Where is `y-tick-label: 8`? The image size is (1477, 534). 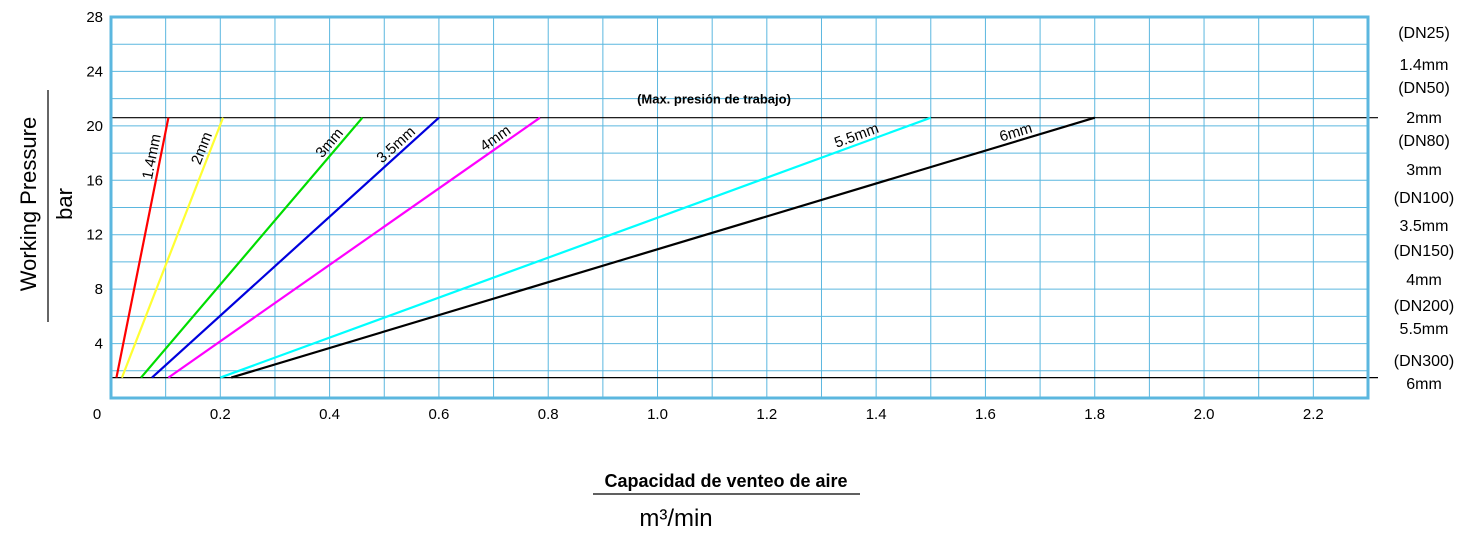
y-tick-label: 8 is located at coordinates (99, 289).